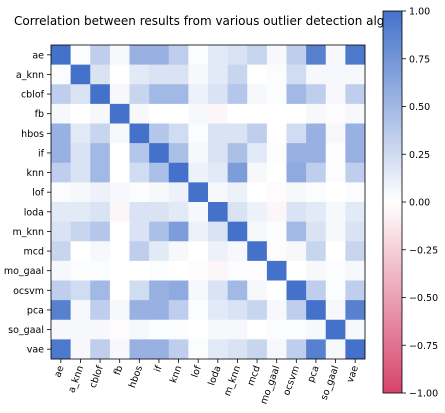 This screenshot has width=445, height=413. I want to click on heatmap-cell-loda-a_knn, so click(80, 212).